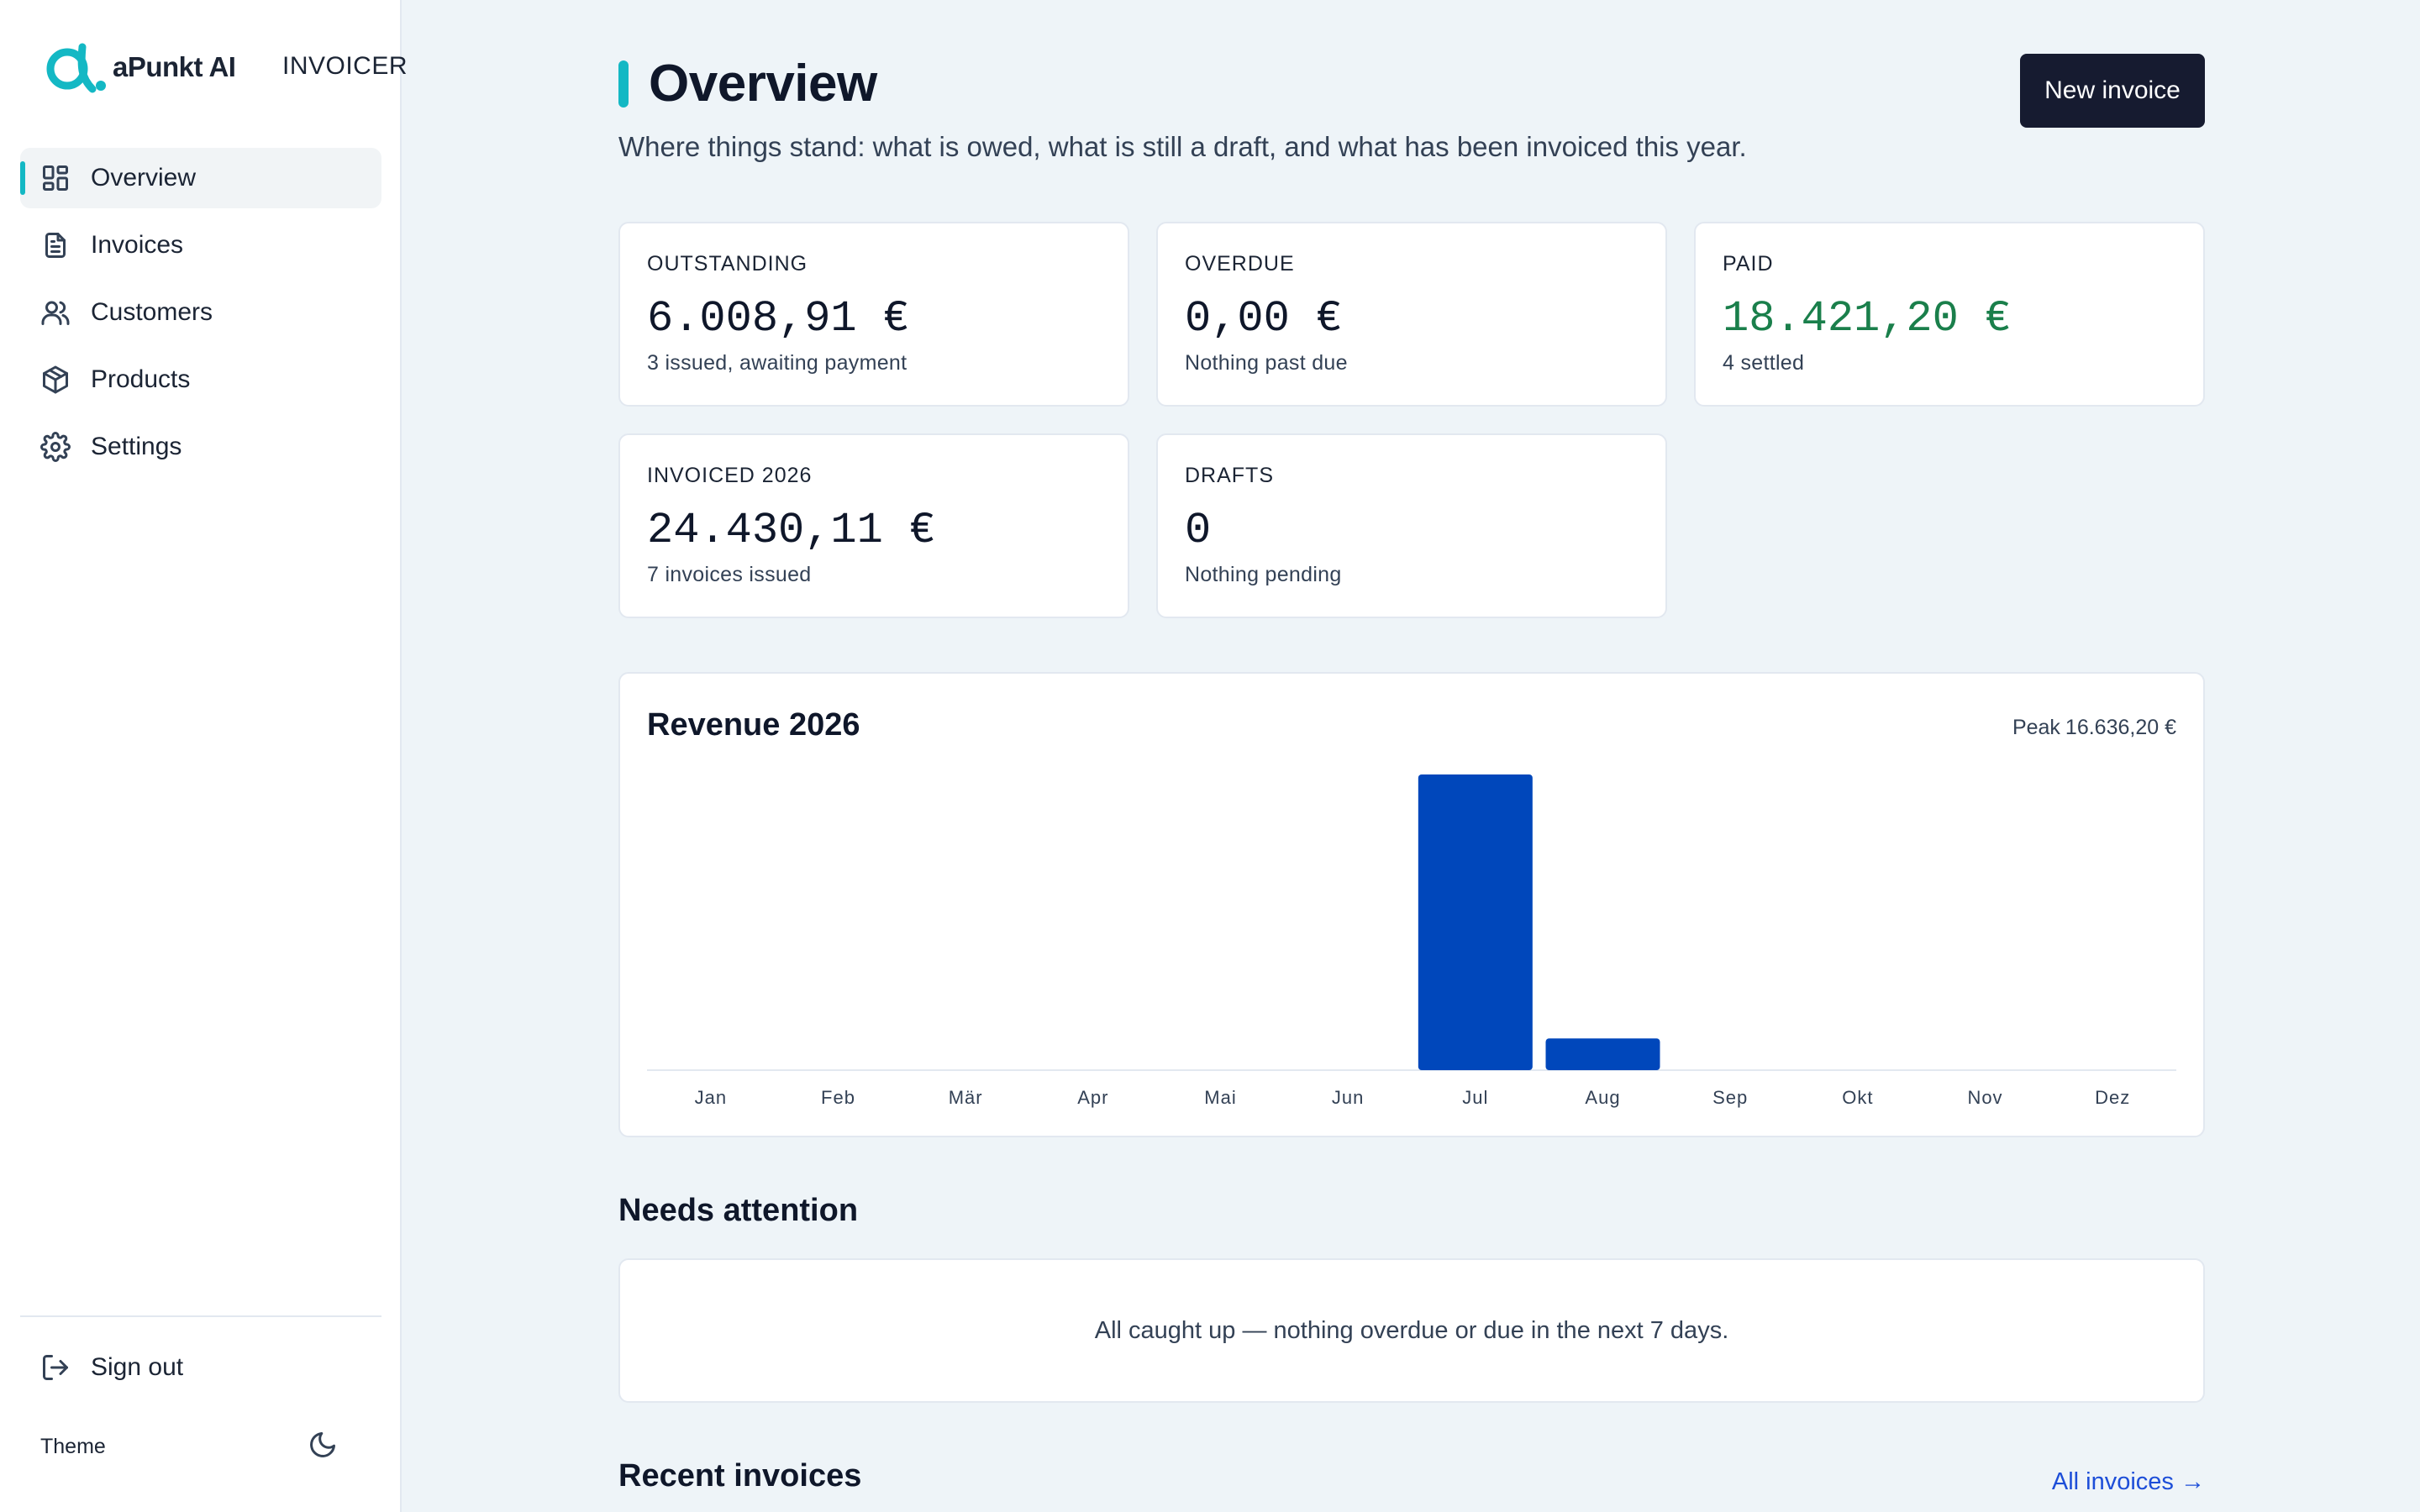  What do you see at coordinates (2112, 1097) in the screenshot?
I see `chart-tick-label: Dez` at bounding box center [2112, 1097].